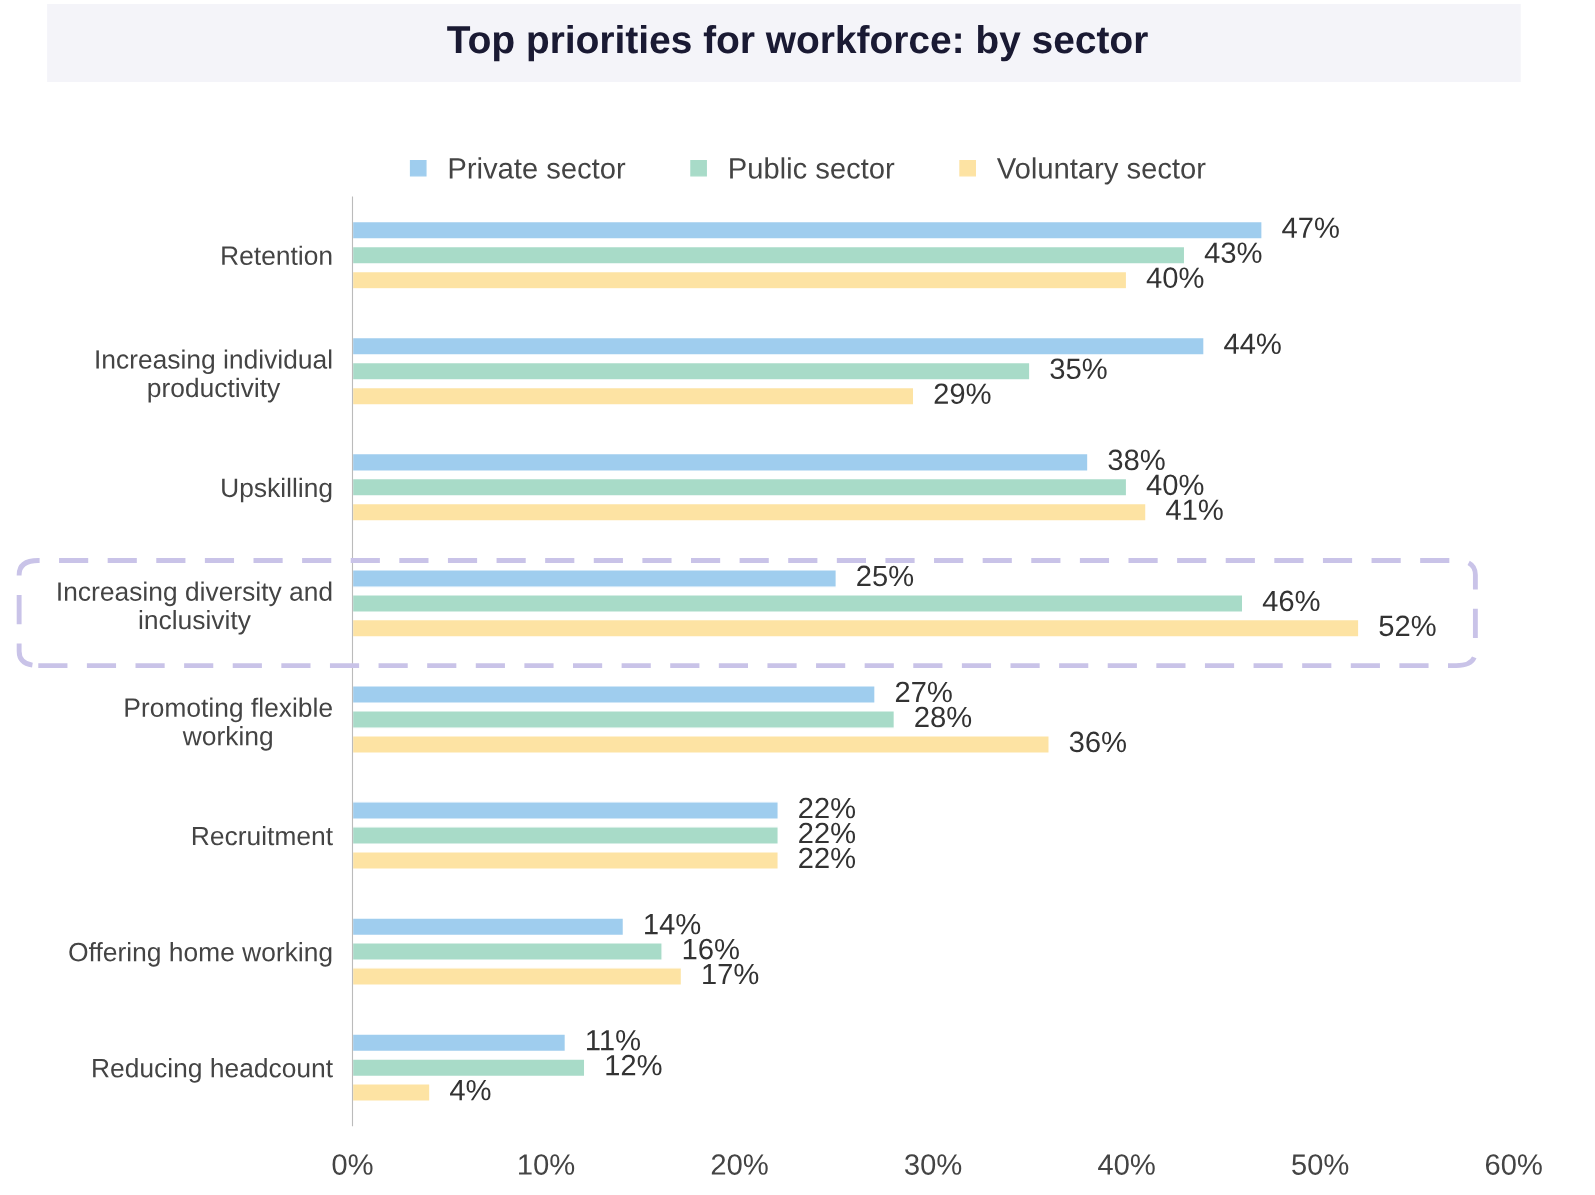  Describe the element at coordinates (797, 43) in the screenshot. I see `chart-title: Top priorities for workforce: by sector` at that location.